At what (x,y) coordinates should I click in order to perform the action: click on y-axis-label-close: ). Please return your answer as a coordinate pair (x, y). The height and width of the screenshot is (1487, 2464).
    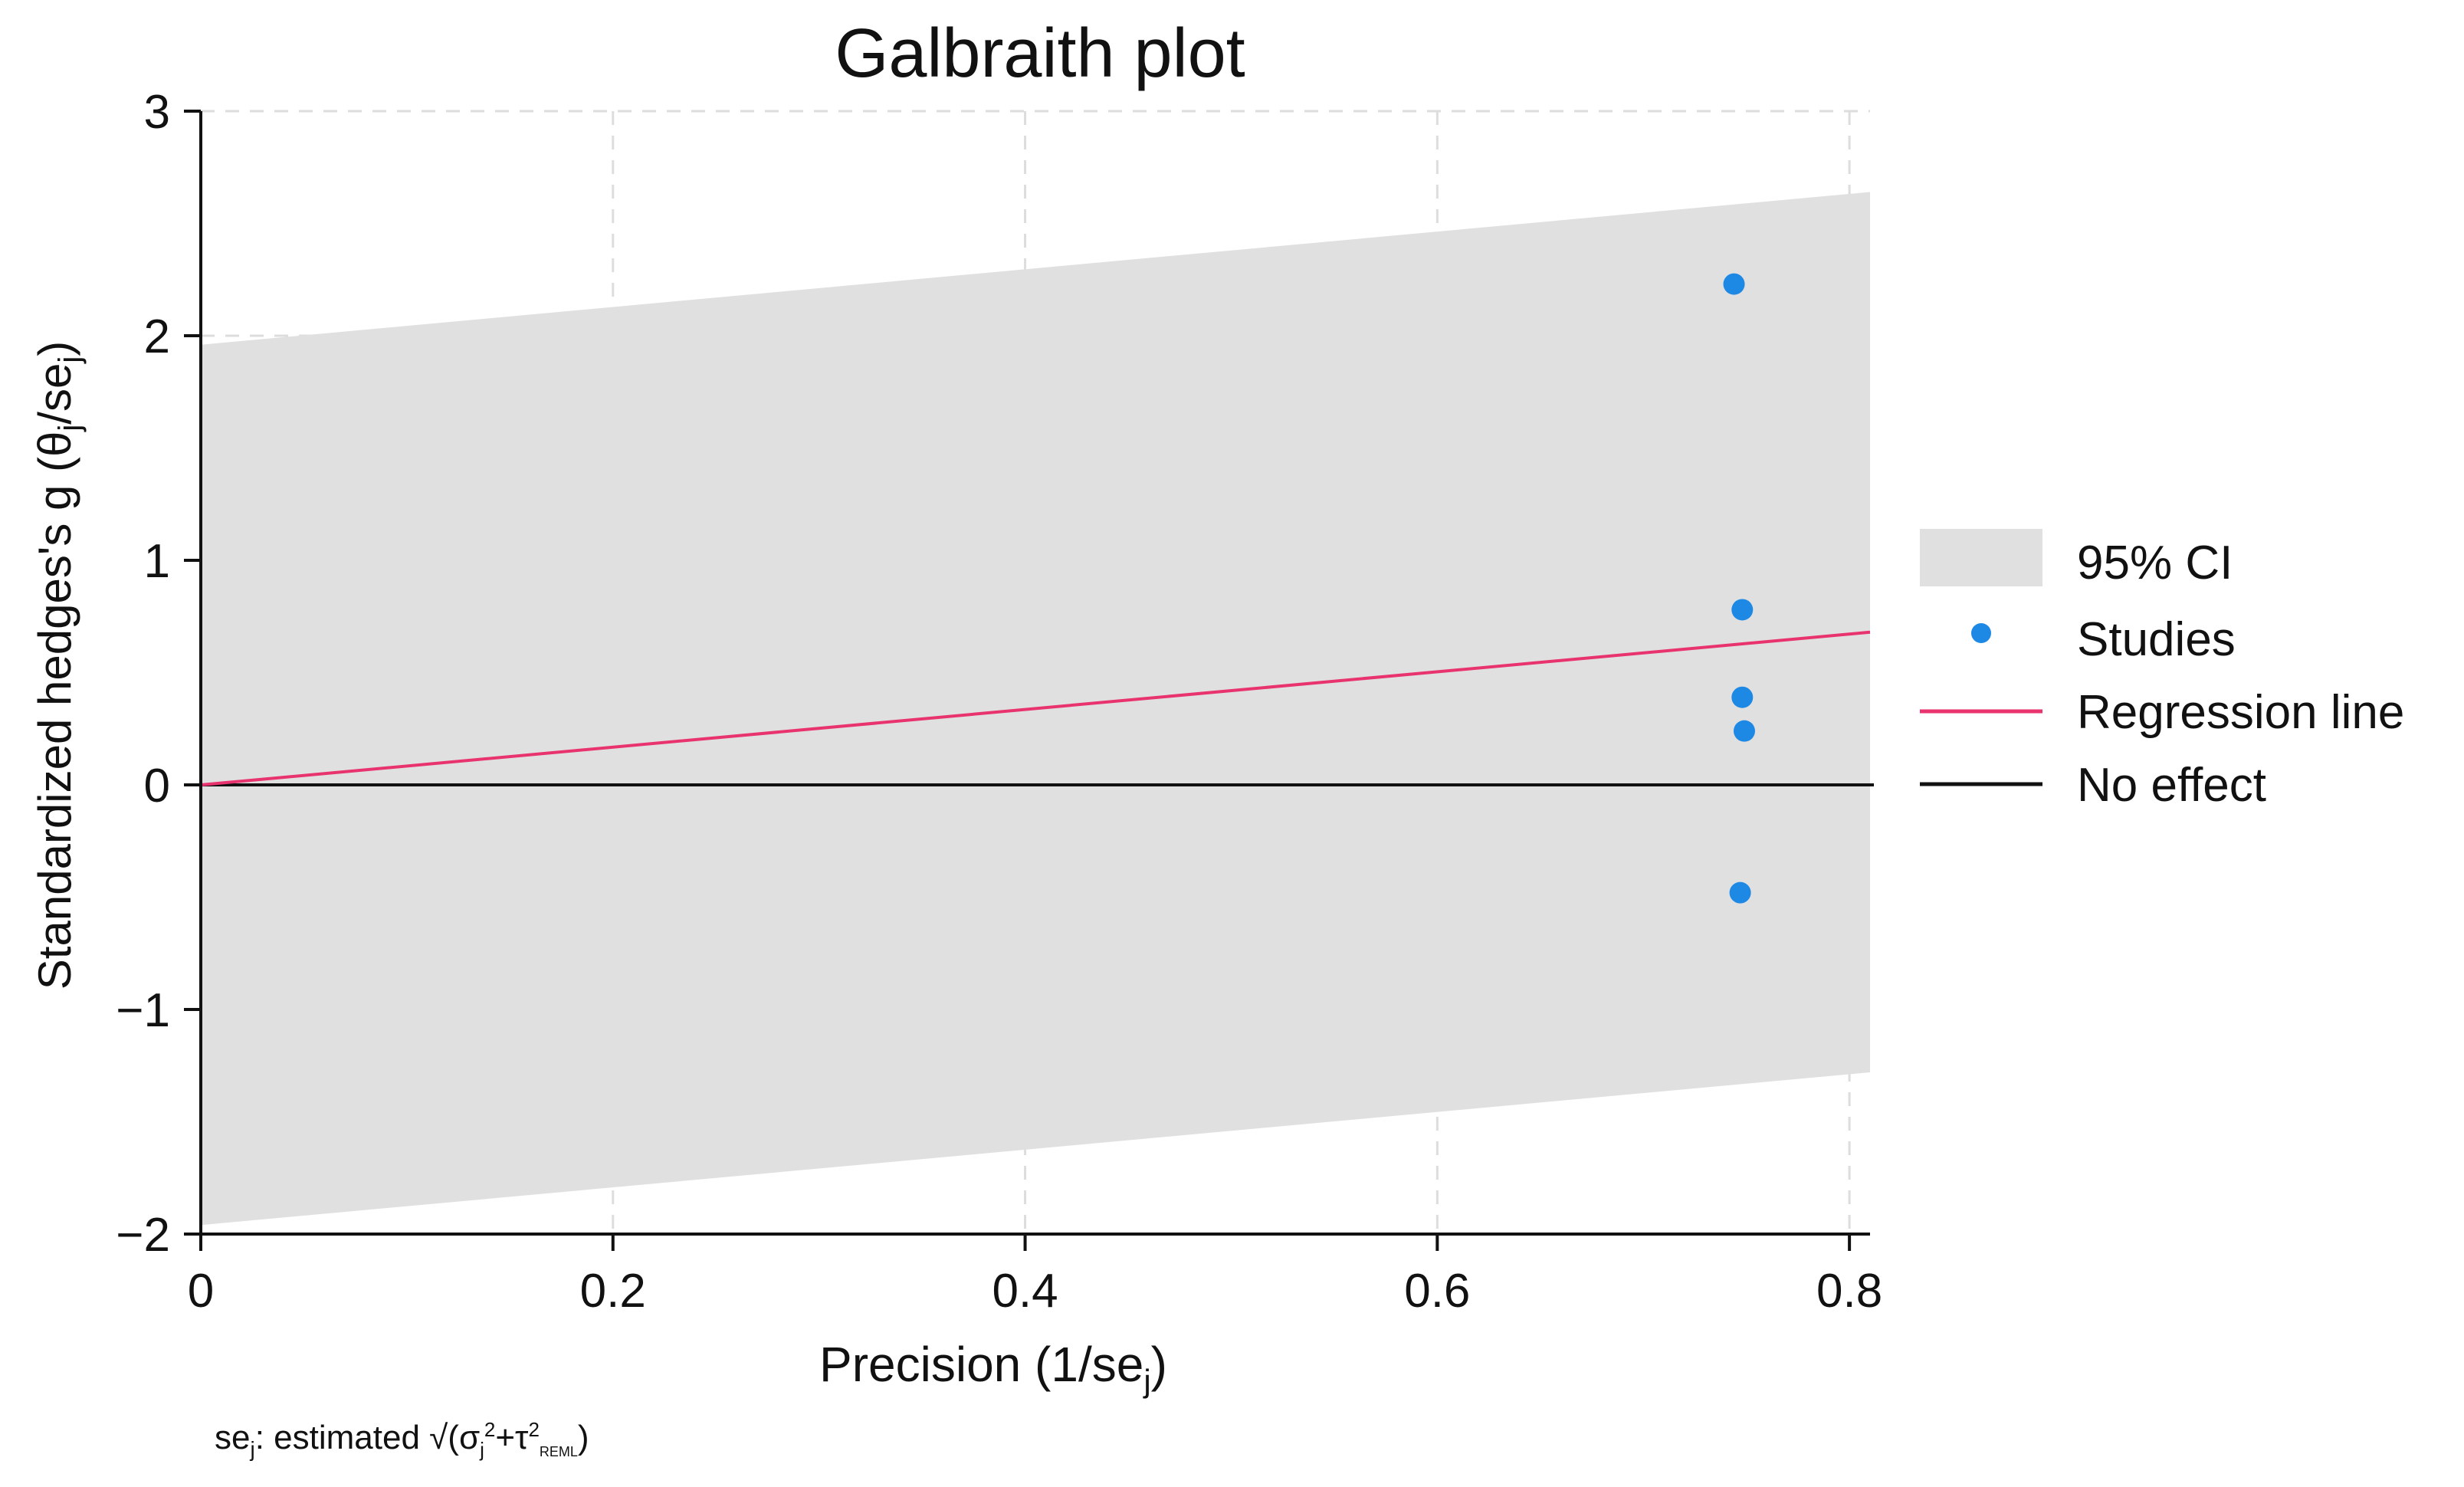
    Looking at the image, I should click on (55, 348).